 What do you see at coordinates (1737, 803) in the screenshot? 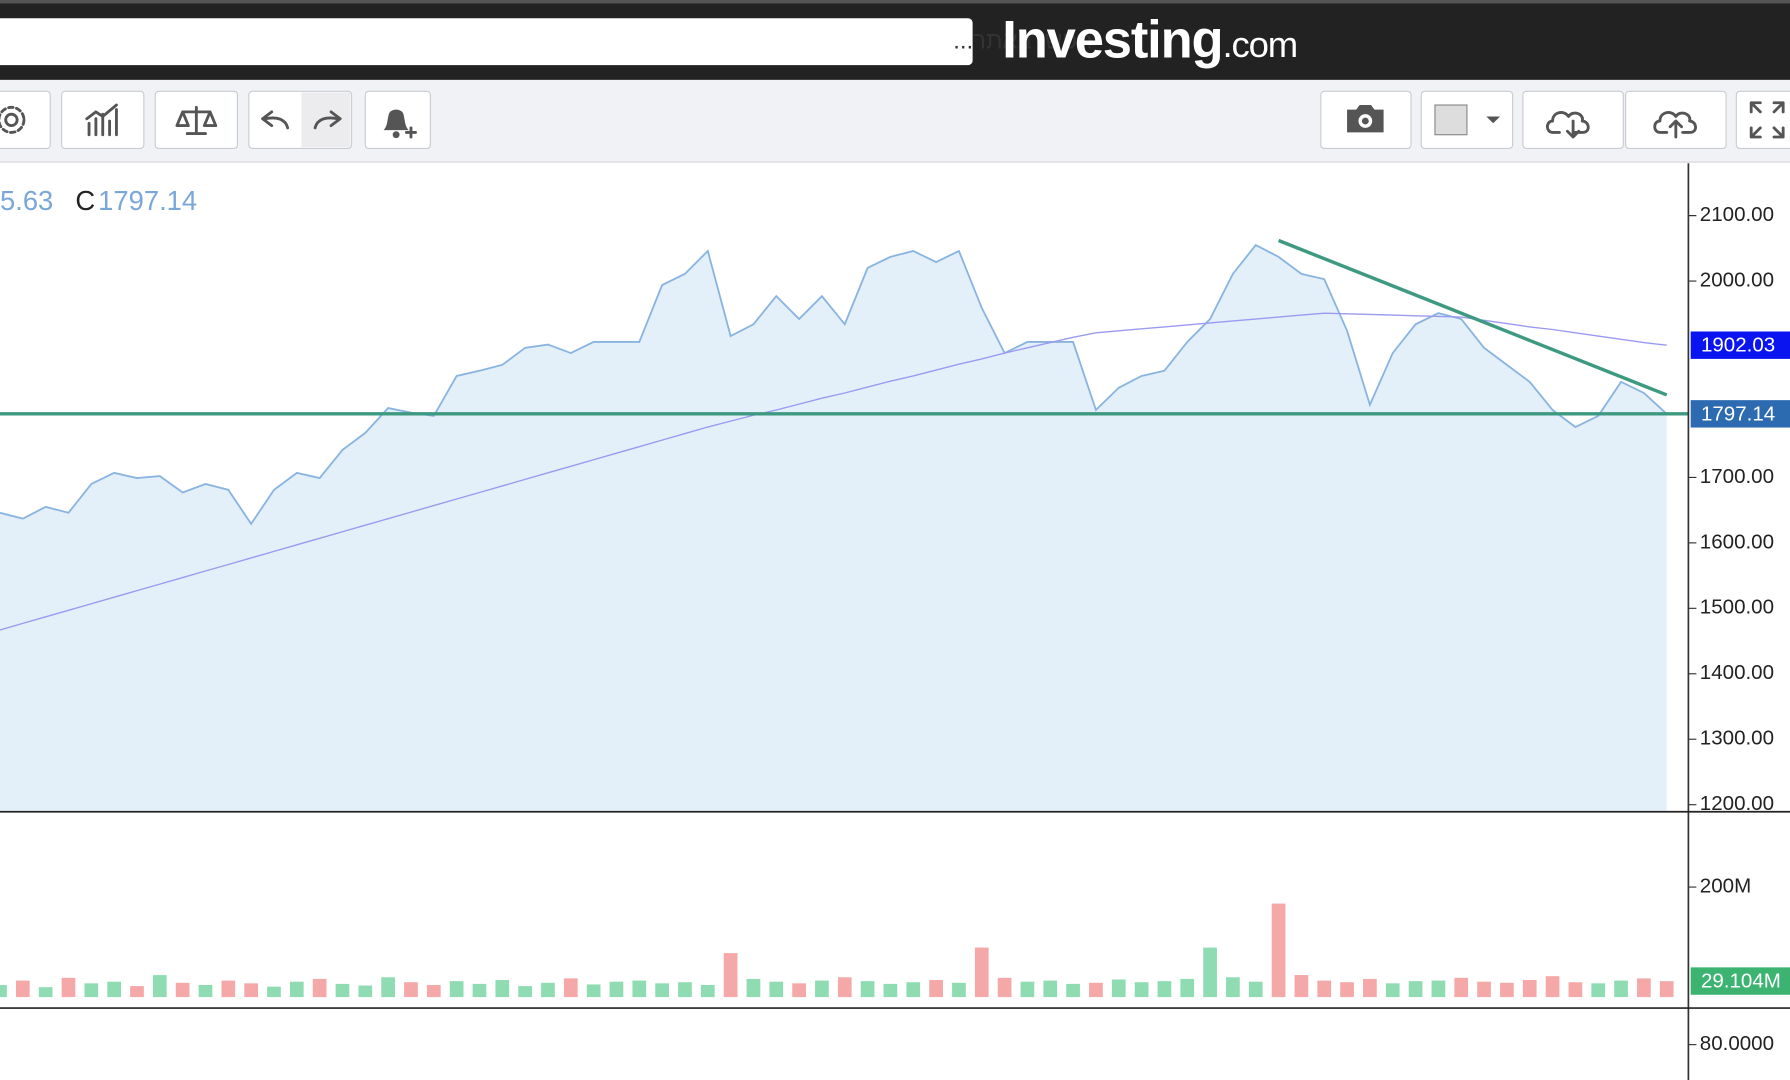
I see `y-tick-label: 1200.00` at bounding box center [1737, 803].